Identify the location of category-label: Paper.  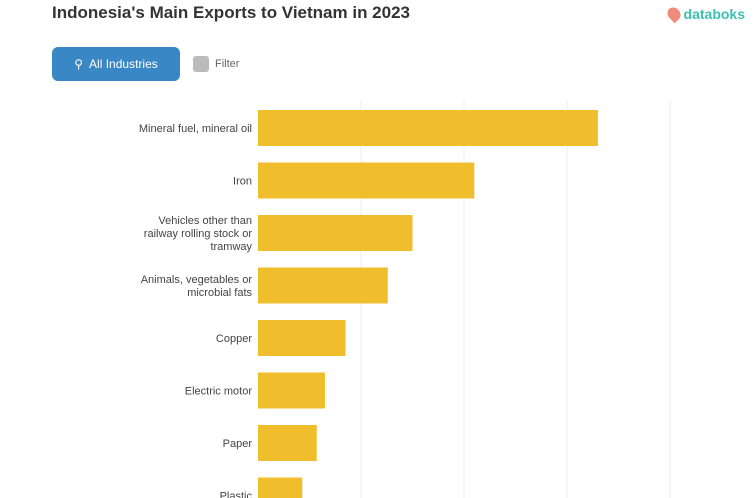
(238, 444).